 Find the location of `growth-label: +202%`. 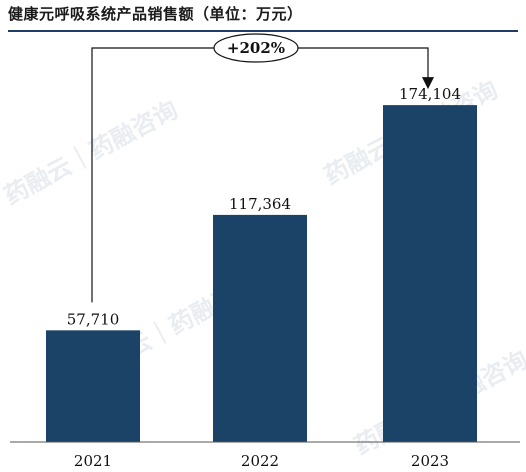

growth-label: +202% is located at coordinates (256, 48).